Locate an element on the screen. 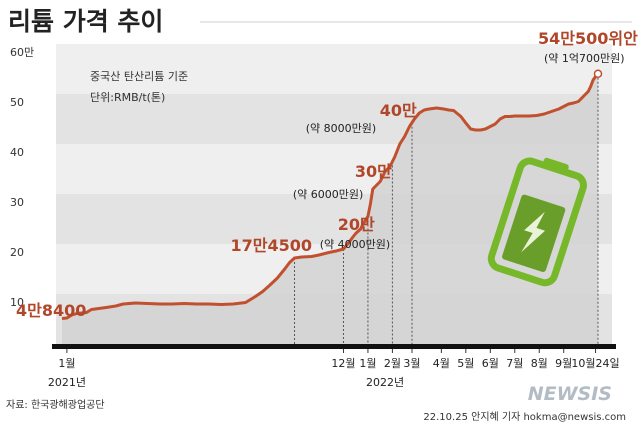 The height and width of the screenshot is (426, 640). x-tick-label: 9월 is located at coordinates (563, 363).